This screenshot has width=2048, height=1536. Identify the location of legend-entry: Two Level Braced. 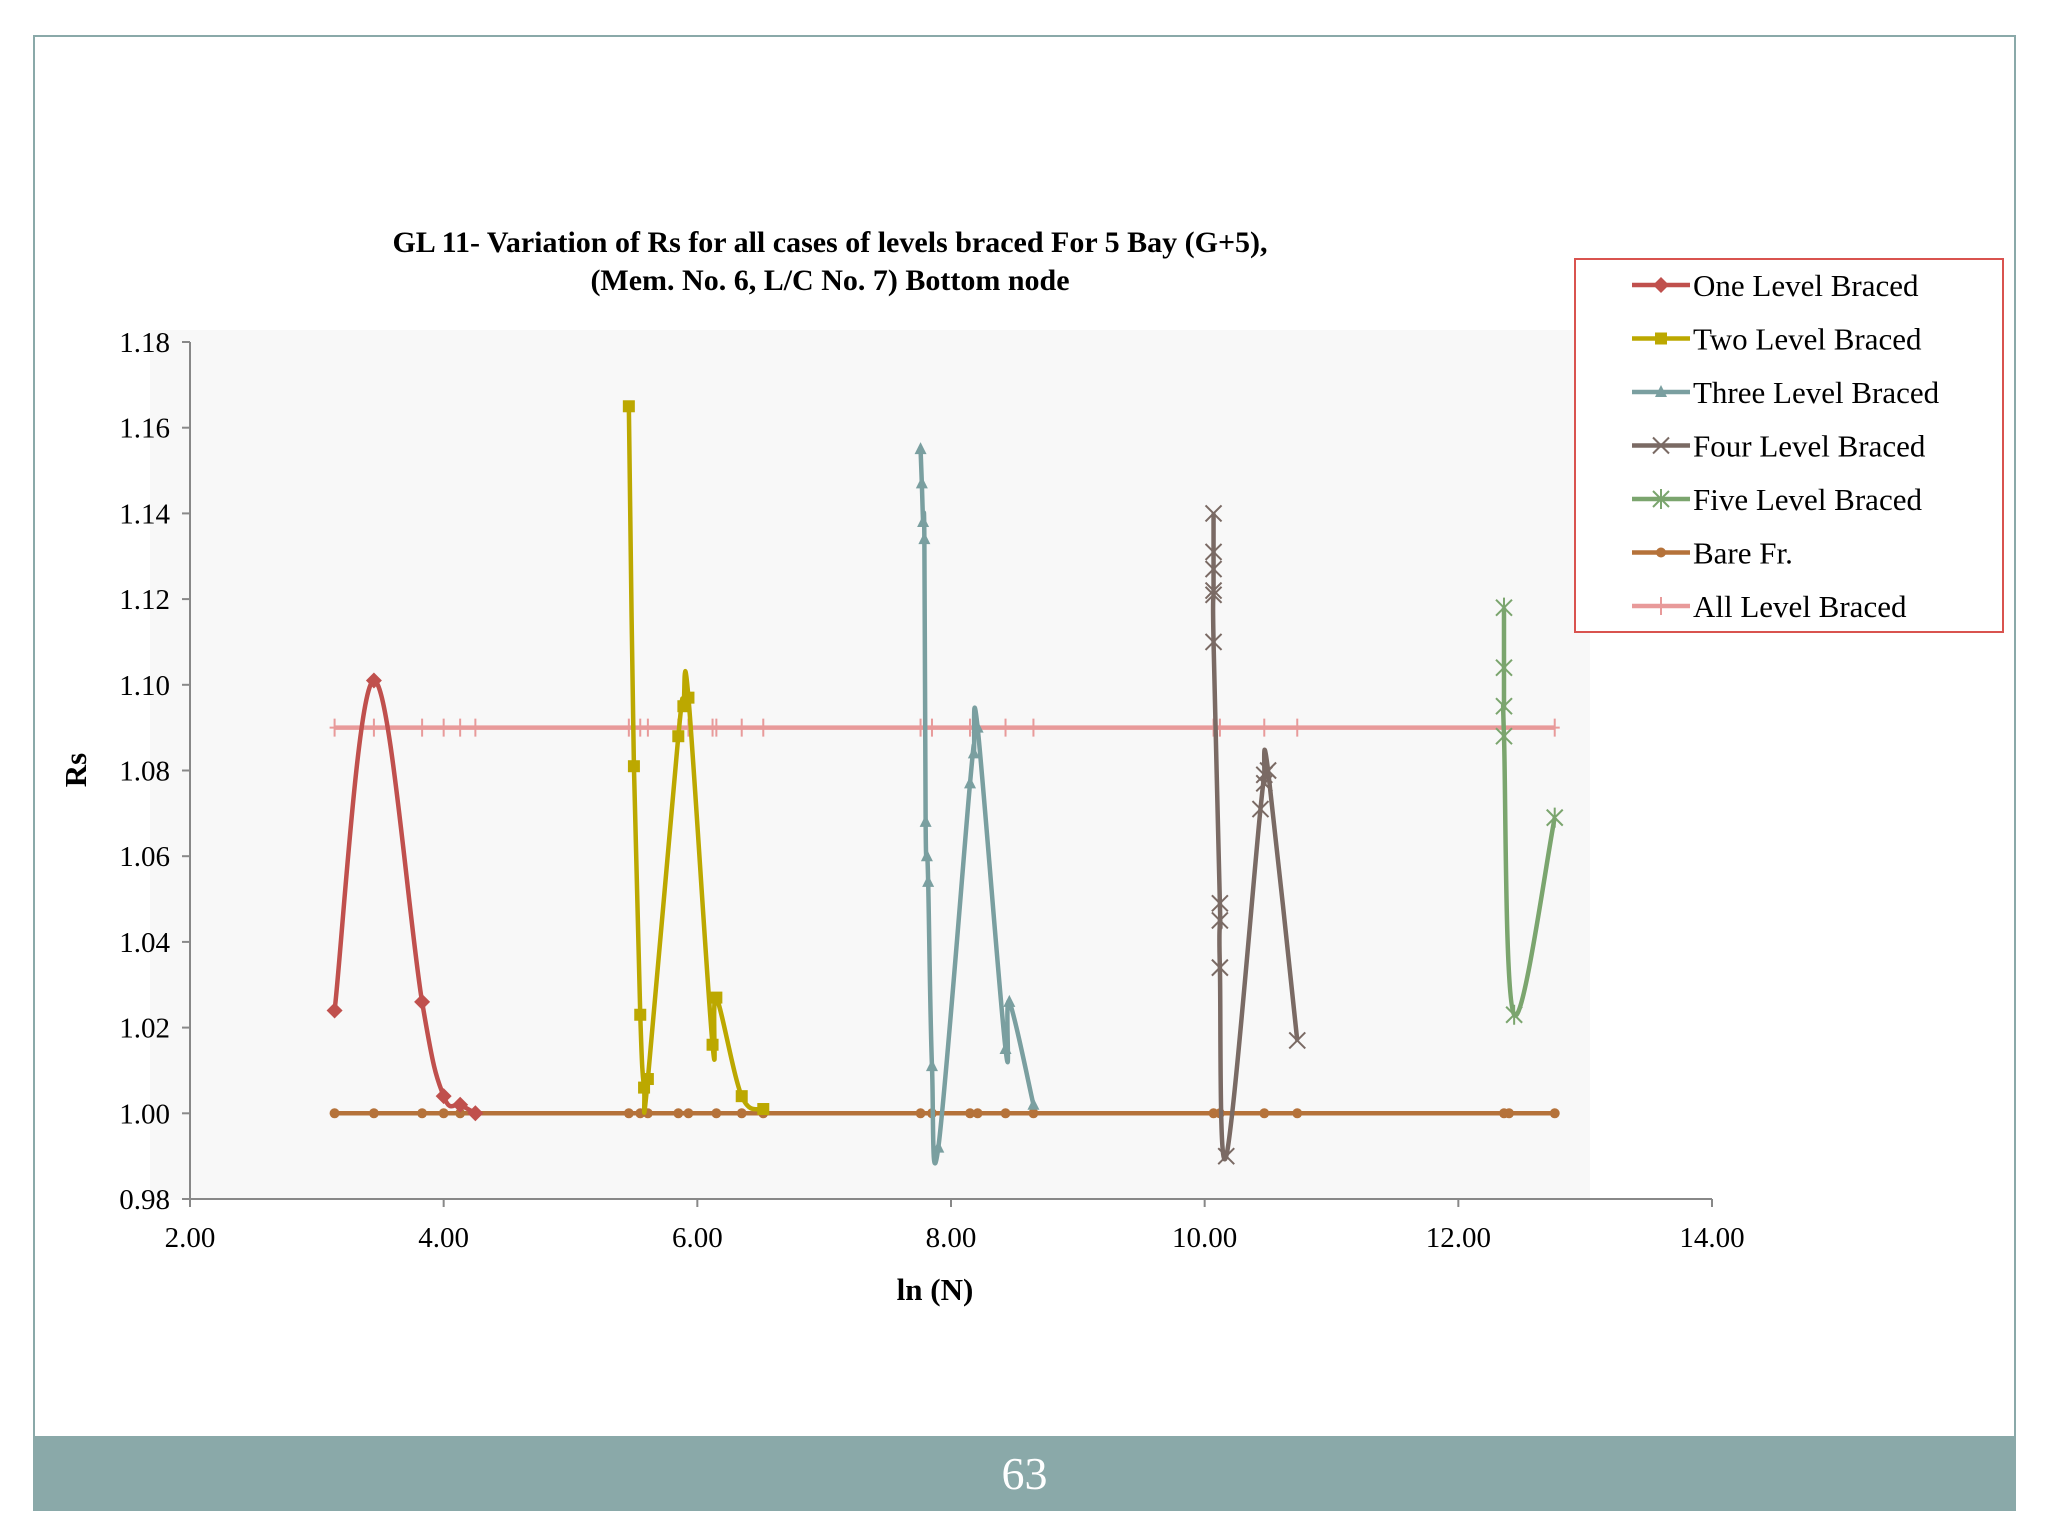
(1777, 339).